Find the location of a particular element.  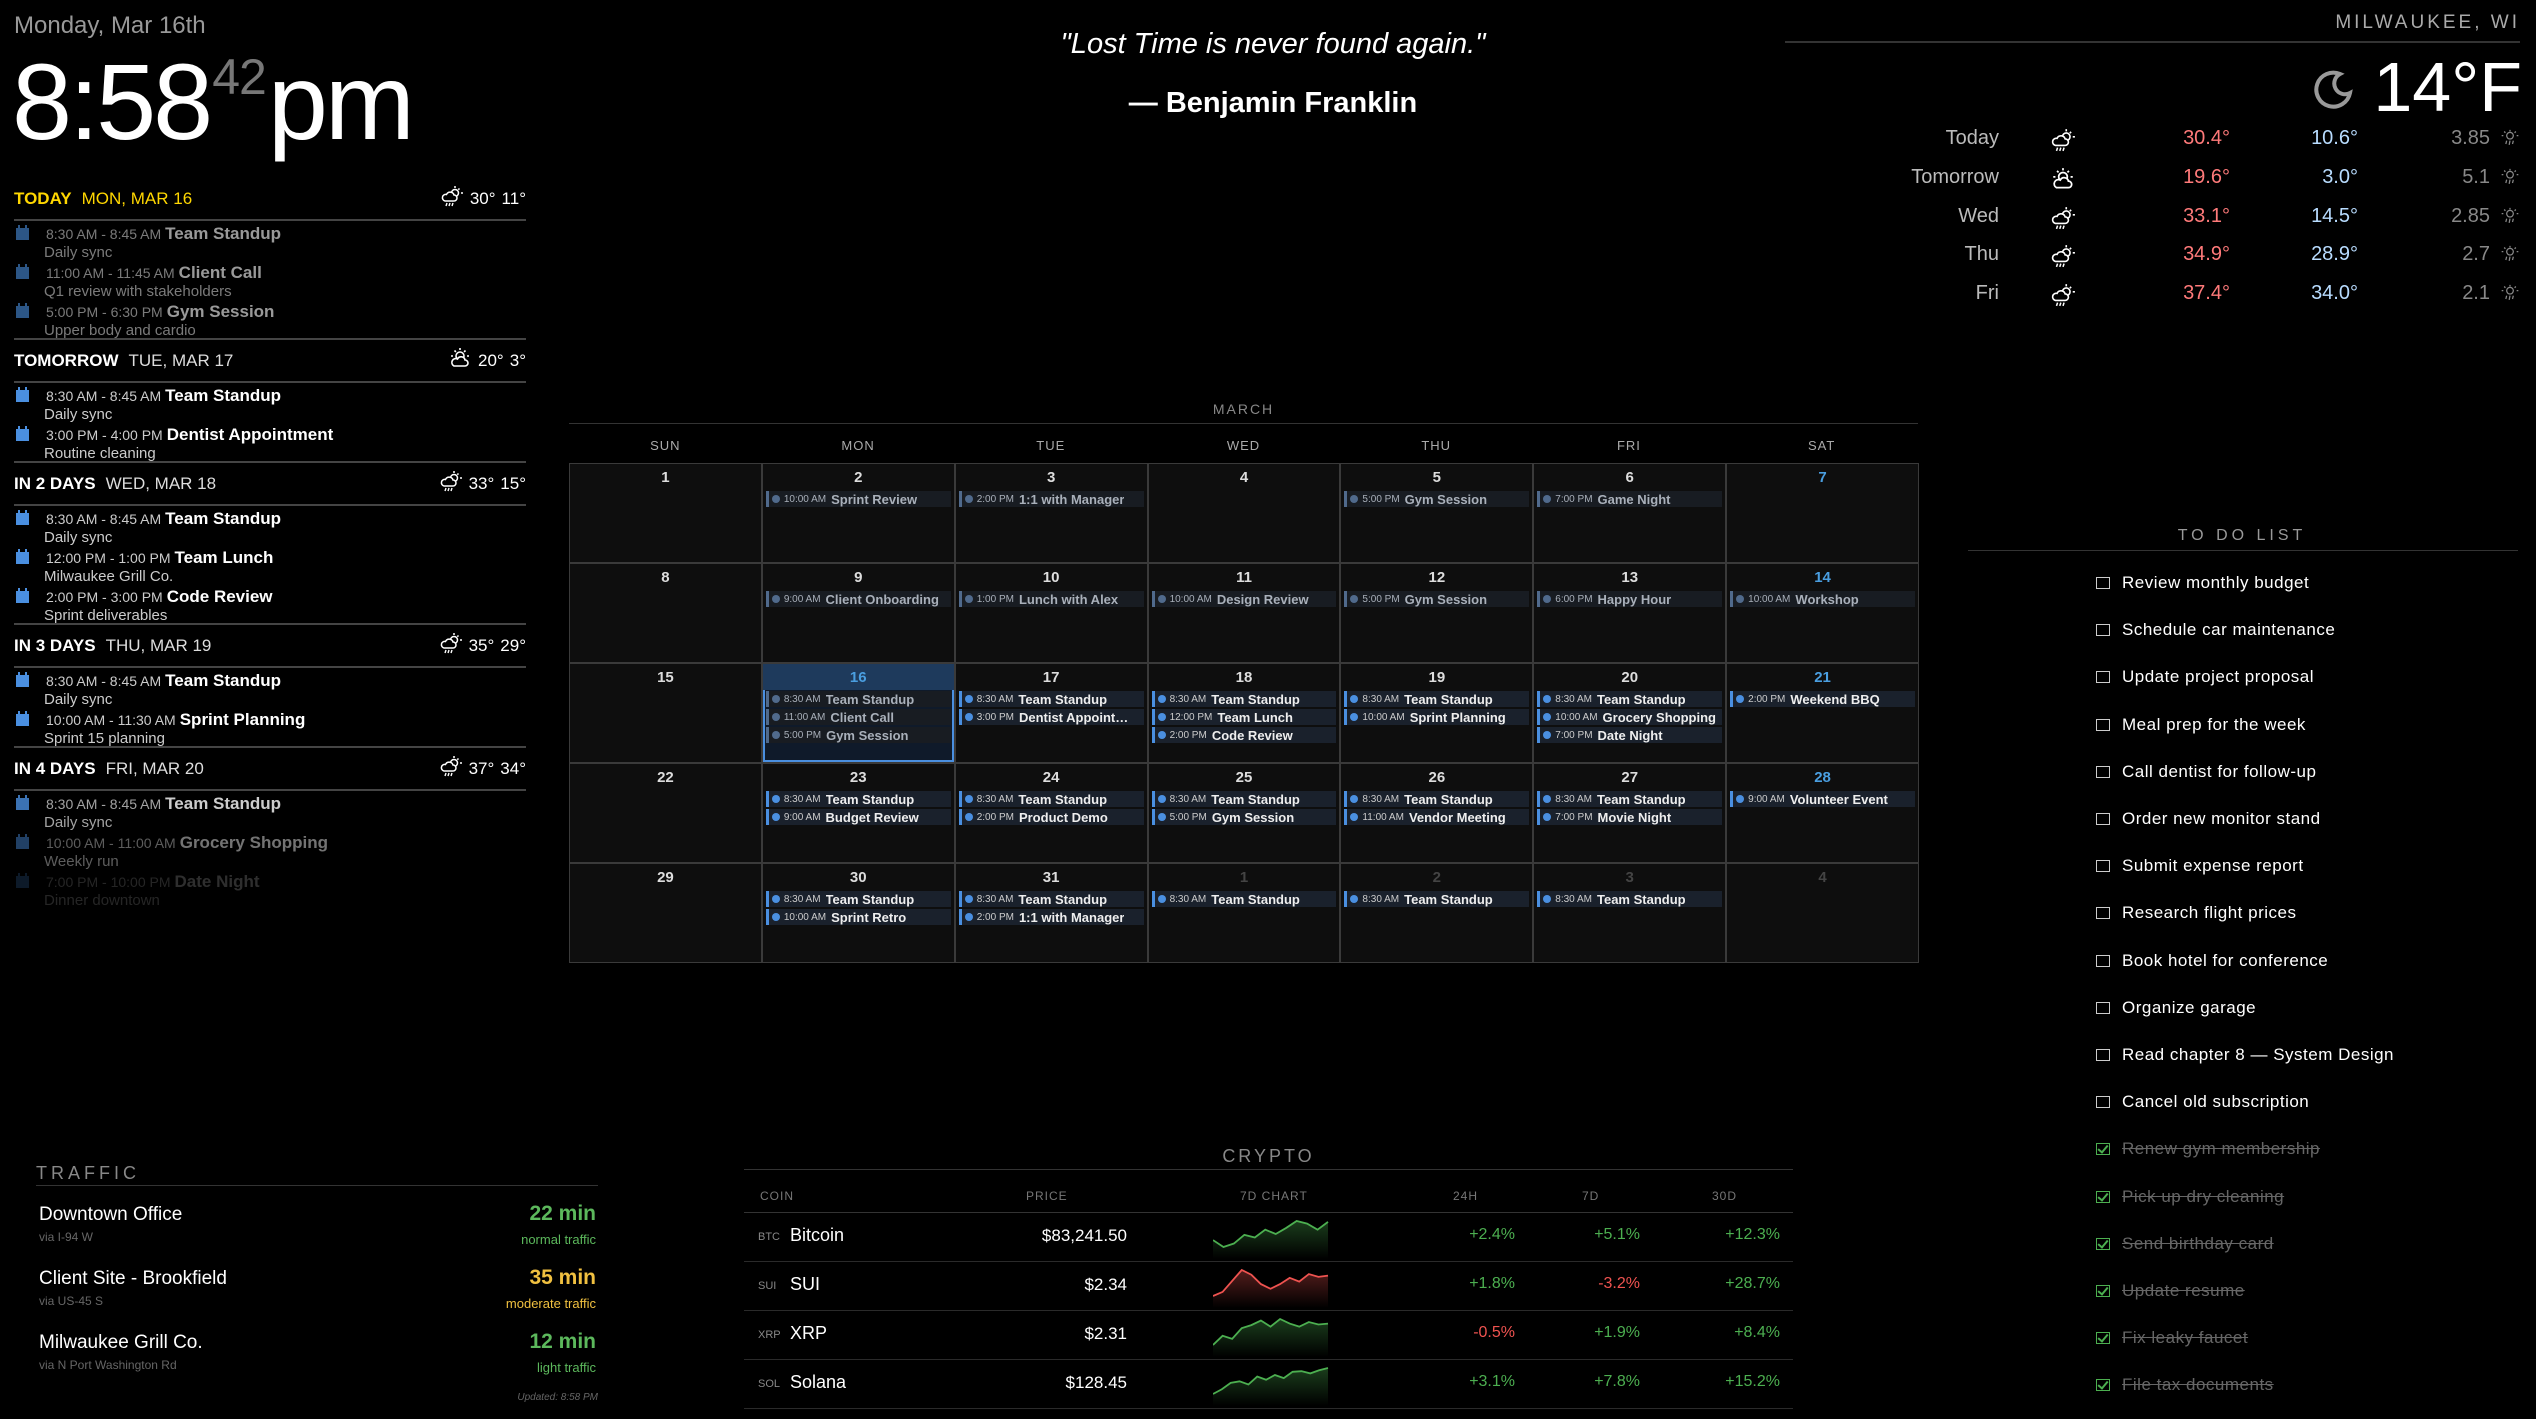

todo-item: Review monthly budget is located at coordinates (2202, 583).